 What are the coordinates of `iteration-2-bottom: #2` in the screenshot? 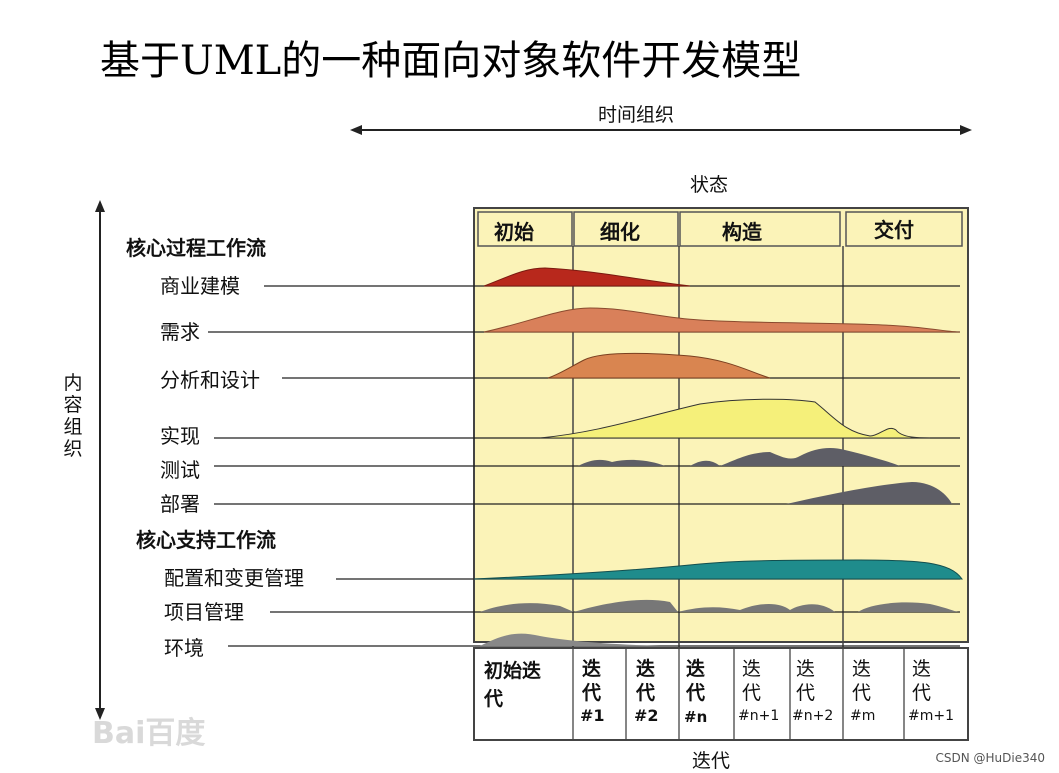 It's located at (646, 715).